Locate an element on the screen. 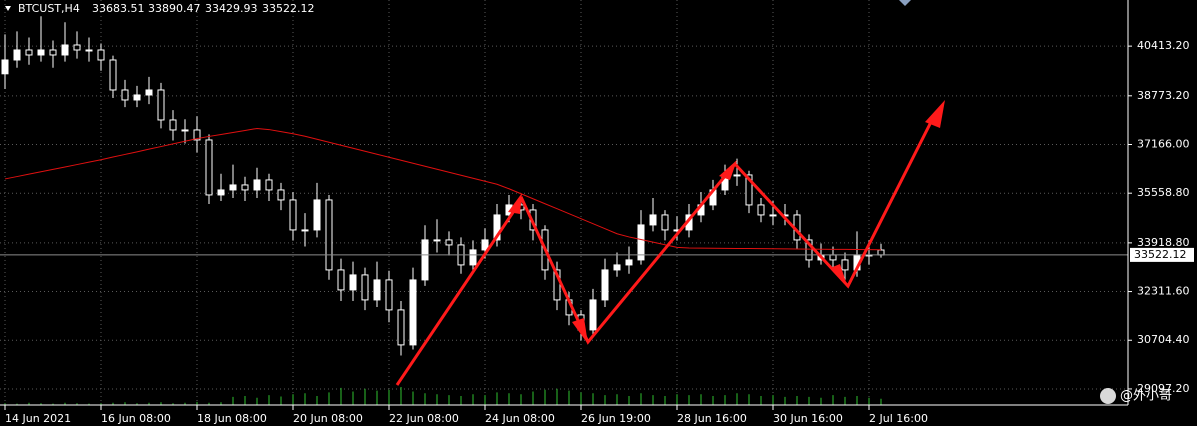  y-tick-label: 35558.80 is located at coordinates (1163, 192).